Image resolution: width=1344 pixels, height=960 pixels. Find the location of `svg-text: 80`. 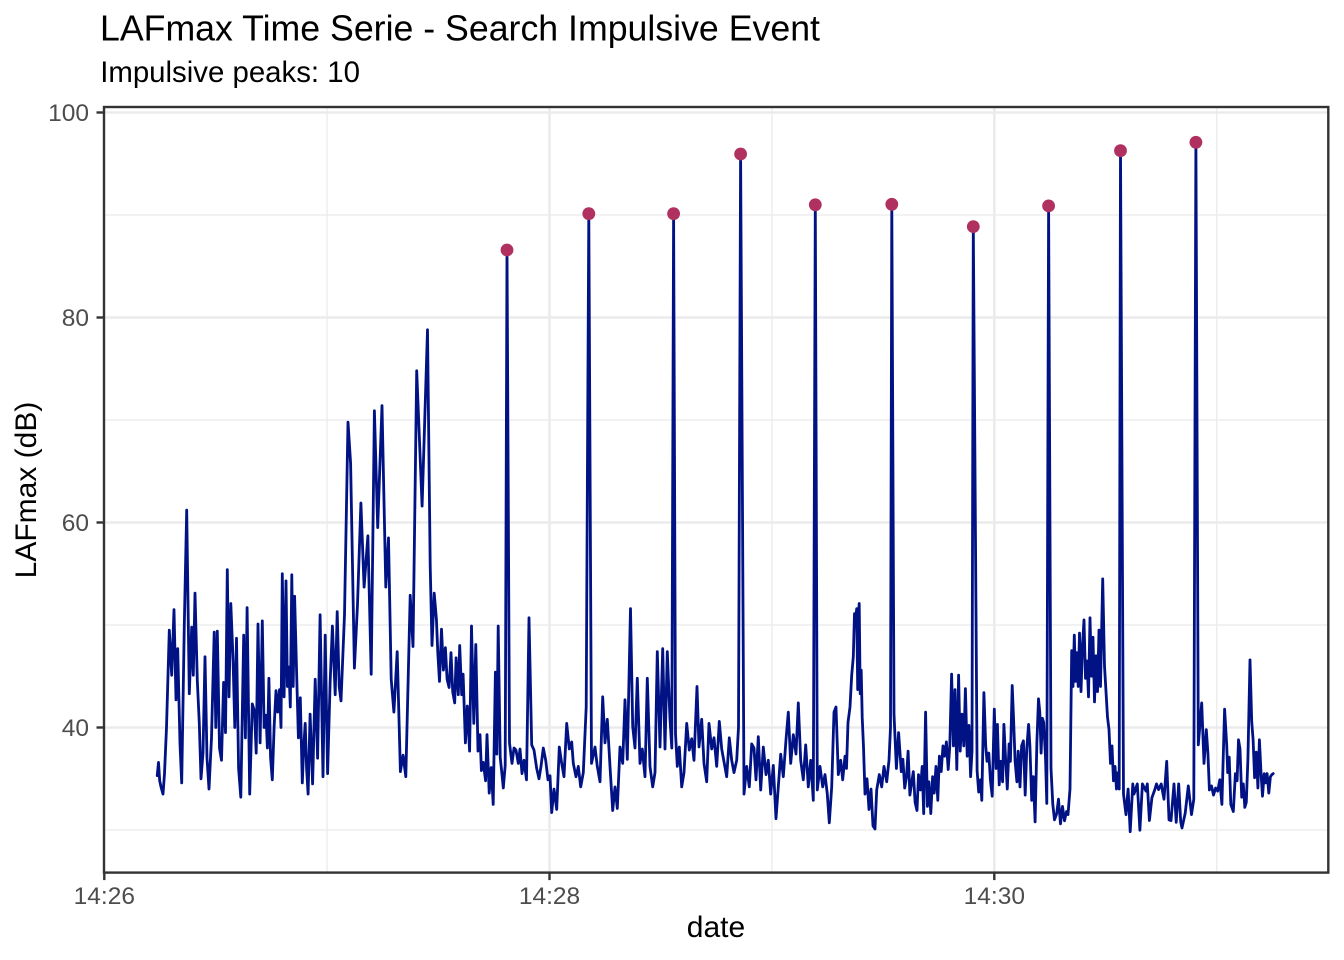

svg-text: 80 is located at coordinates (75, 318).